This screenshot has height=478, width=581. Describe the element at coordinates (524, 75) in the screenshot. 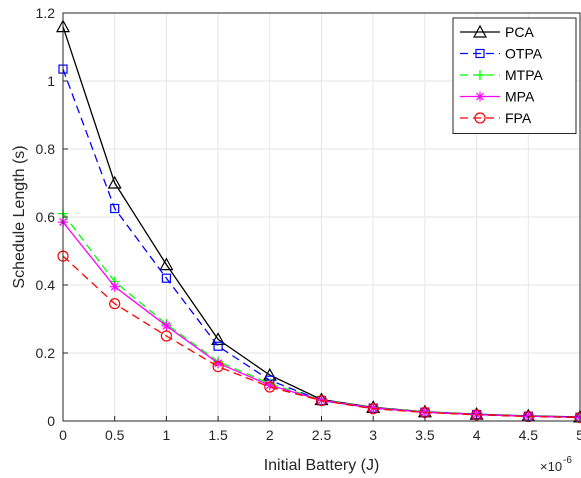

I see `legend-label: MTPA` at that location.